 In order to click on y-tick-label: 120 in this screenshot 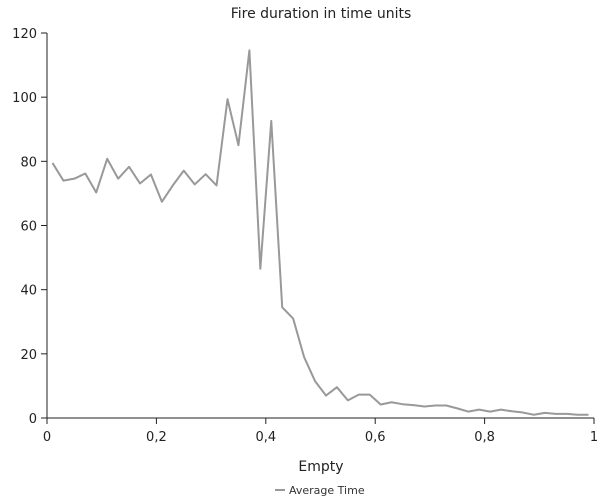, I will do `click(24, 34)`.